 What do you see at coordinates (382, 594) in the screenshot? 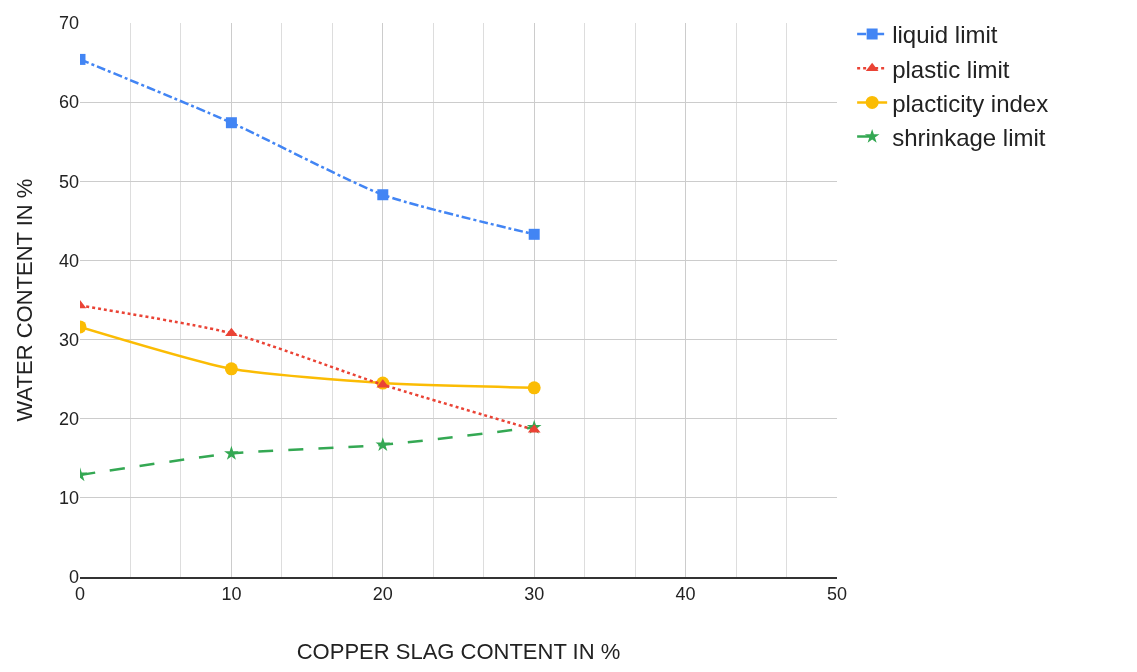
I see `x-tick-label: 20` at bounding box center [382, 594].